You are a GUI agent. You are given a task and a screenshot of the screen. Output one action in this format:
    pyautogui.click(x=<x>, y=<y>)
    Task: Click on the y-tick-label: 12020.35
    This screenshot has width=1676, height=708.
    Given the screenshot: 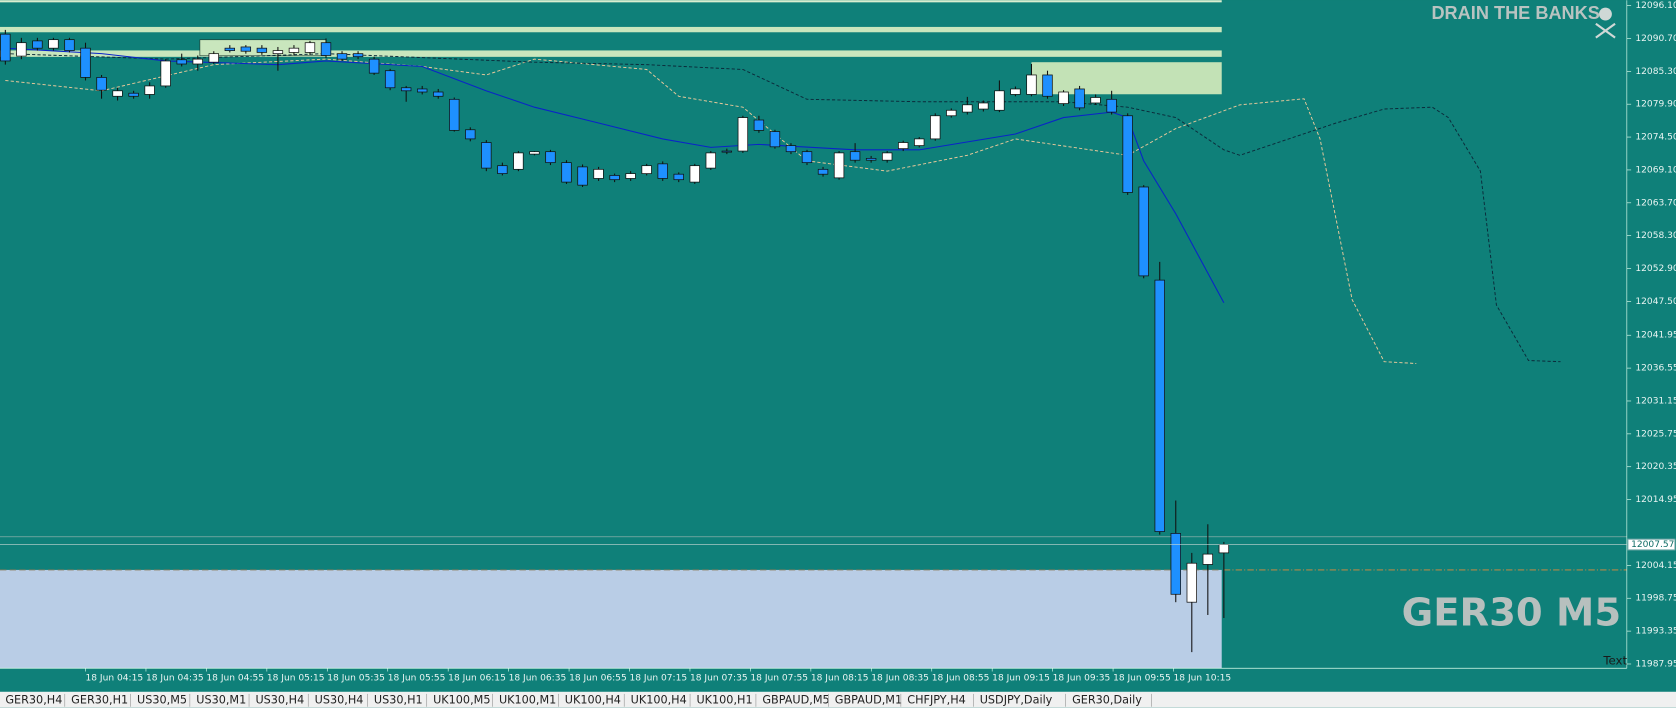 What is the action you would take?
    pyautogui.click(x=1655, y=467)
    